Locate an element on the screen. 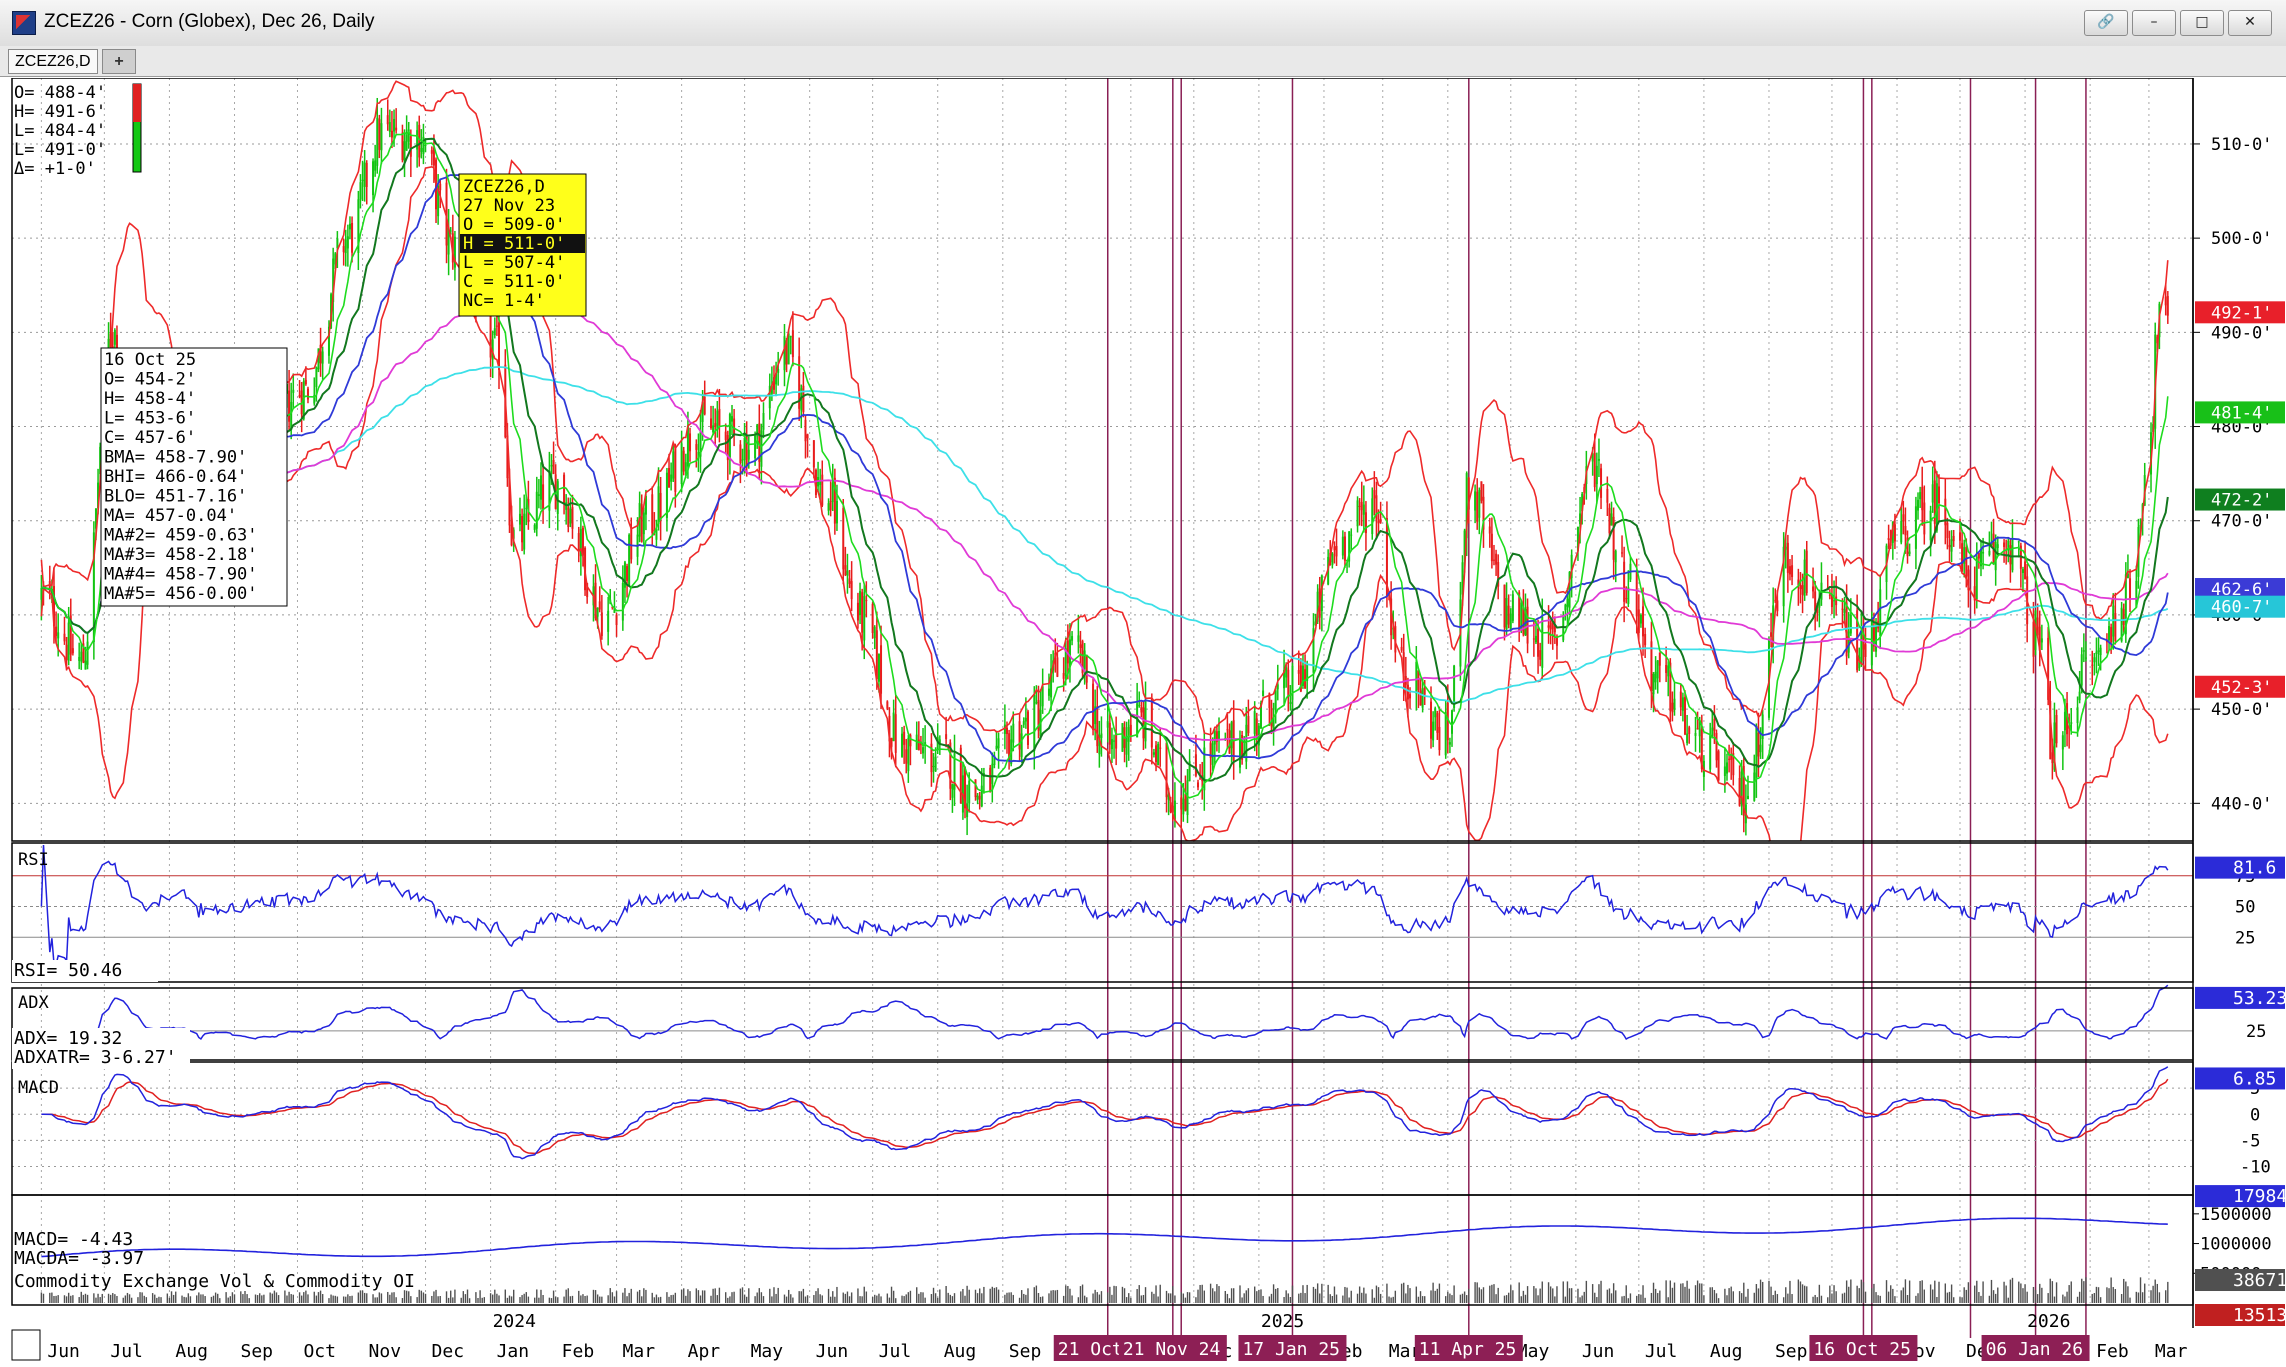  maximize-button: □ is located at coordinates (2202, 23).